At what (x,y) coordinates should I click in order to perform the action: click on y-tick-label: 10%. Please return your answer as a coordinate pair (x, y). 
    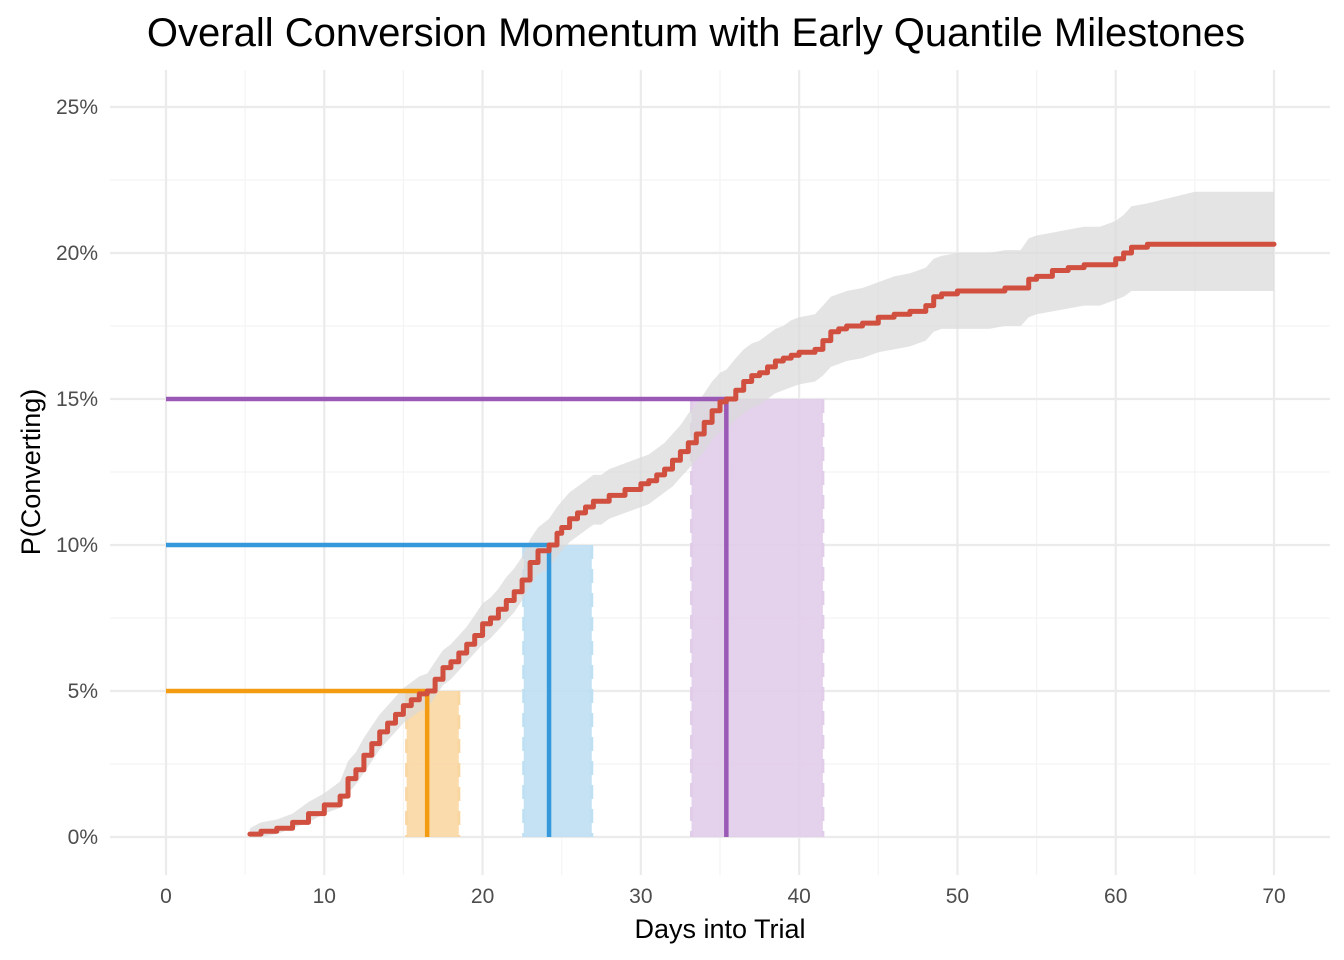
    Looking at the image, I should click on (77, 545).